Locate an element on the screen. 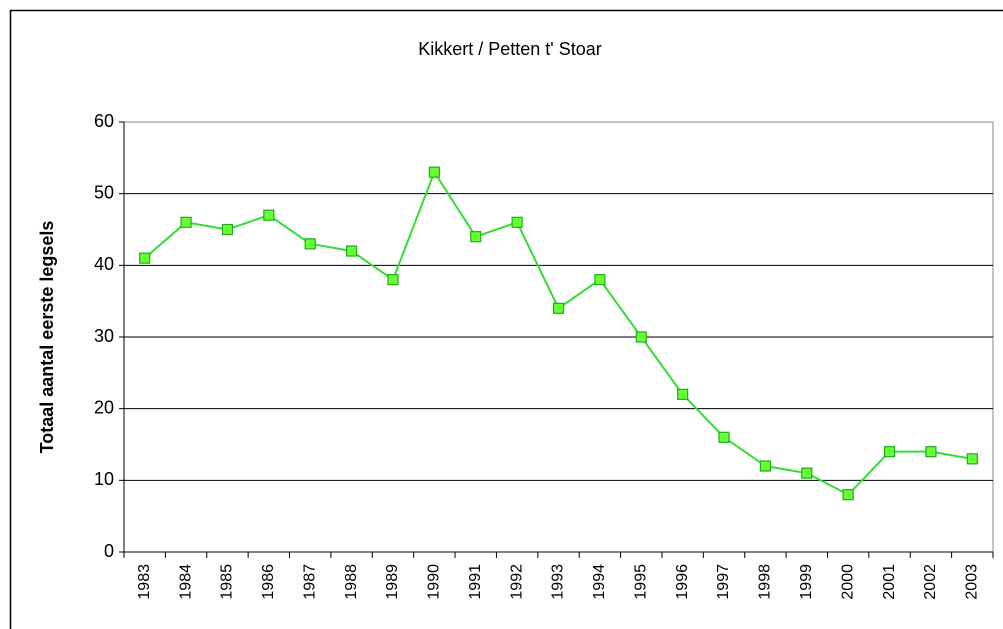 This screenshot has height=629, width=1003. x-tick-label: 1990 is located at coordinates (434, 582).